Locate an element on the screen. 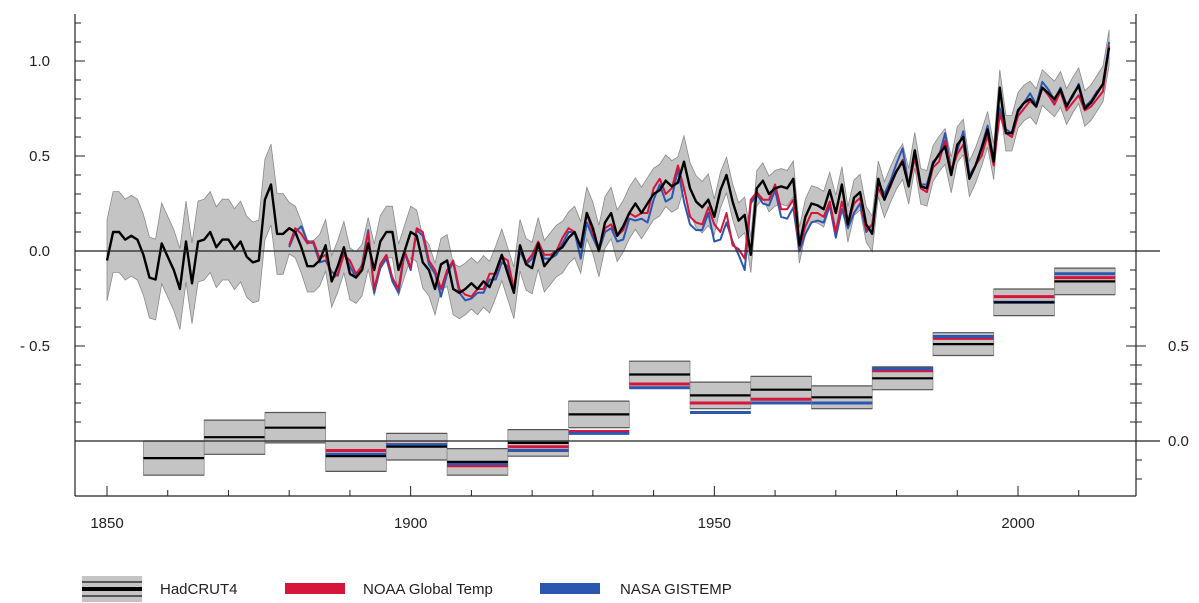  decadal-y-tick-label: 0.5 is located at coordinates (1178, 346).